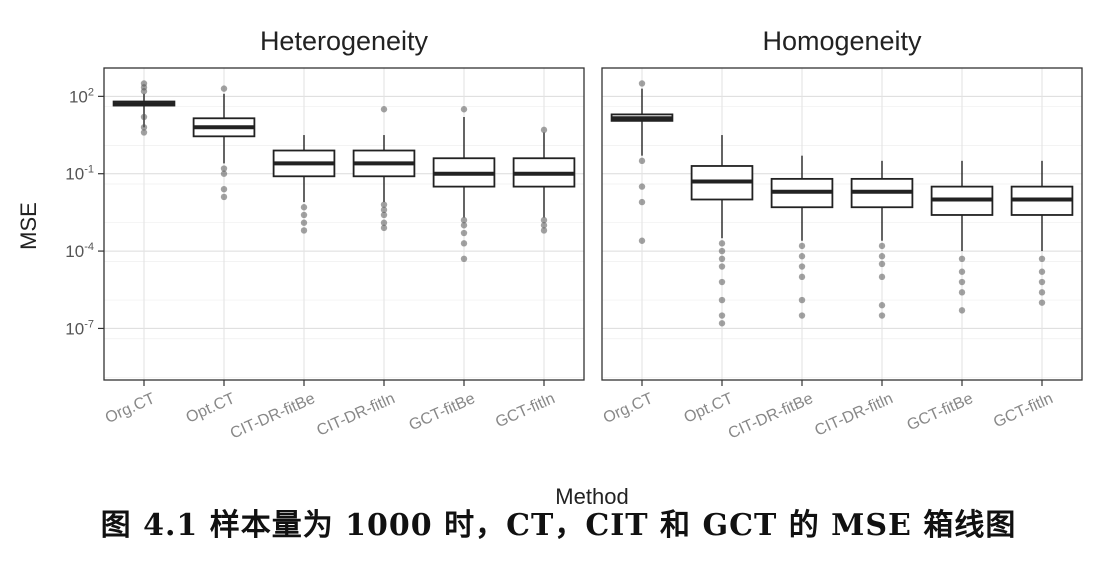 The height and width of the screenshot is (571, 1117). What do you see at coordinates (81, 96) in the screenshot?
I see `y-tick-label: 10²` at bounding box center [81, 96].